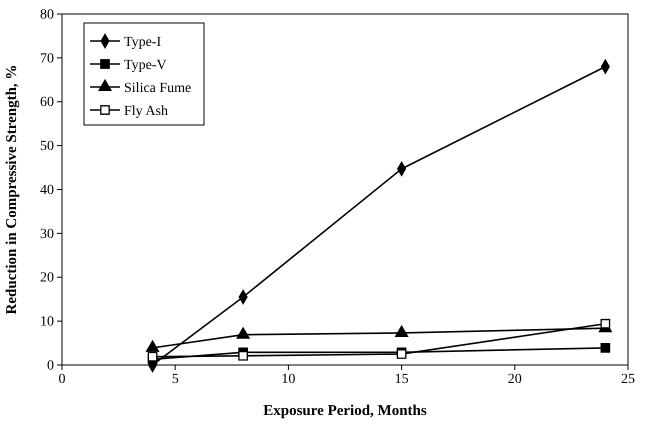 The image size is (653, 425). I want to click on y-tick-label: 50, so click(47, 146).